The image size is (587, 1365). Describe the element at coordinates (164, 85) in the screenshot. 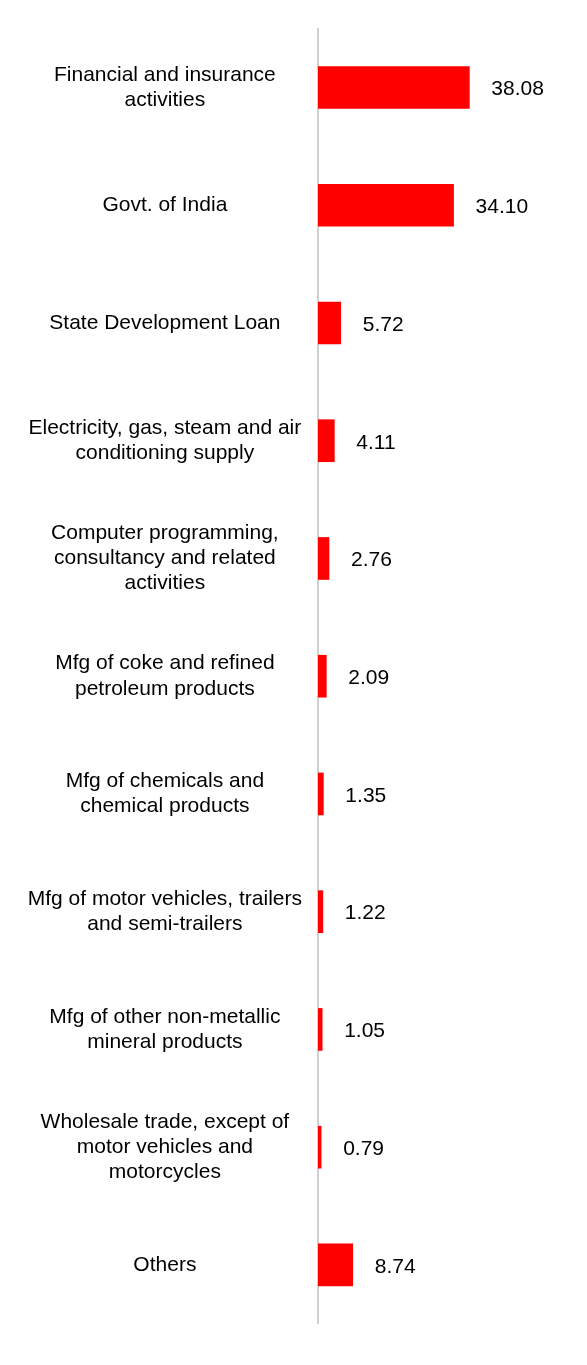

I see `y-tick-label: Financial and insurance activities` at that location.